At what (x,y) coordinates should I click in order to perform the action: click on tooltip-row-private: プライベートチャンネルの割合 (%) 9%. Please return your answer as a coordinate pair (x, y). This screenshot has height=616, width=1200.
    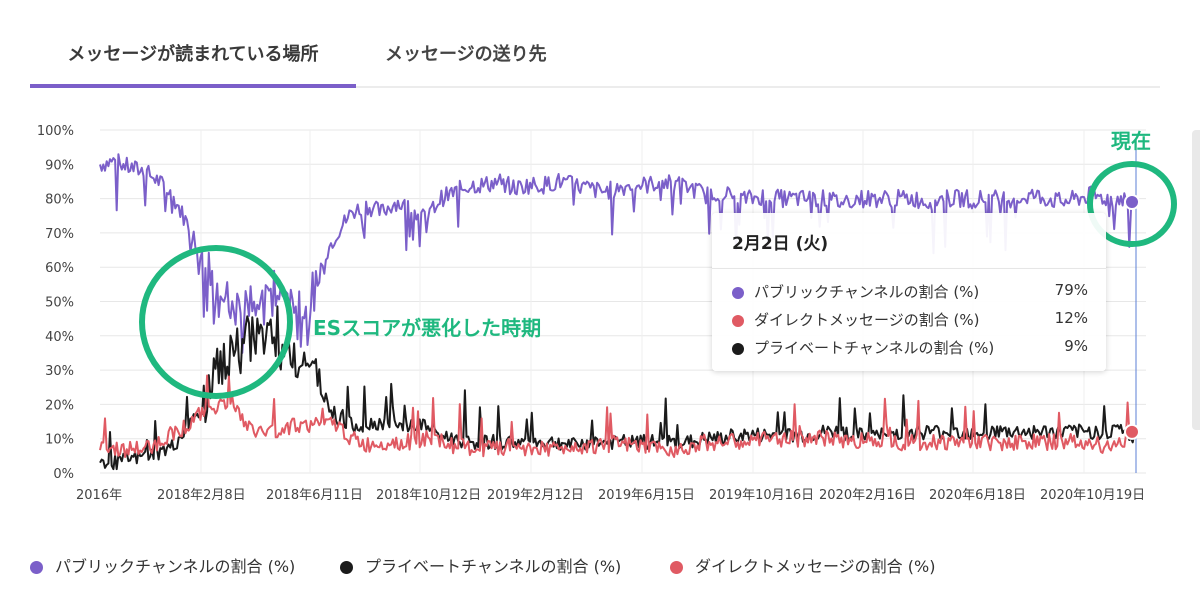
    Looking at the image, I should click on (910, 348).